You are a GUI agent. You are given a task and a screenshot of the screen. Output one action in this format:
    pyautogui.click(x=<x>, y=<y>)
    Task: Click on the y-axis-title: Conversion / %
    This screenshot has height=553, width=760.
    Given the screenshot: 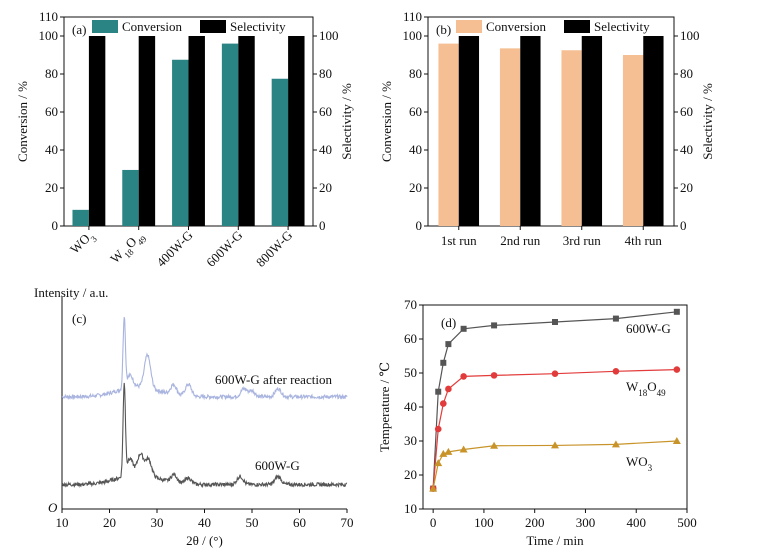 What is the action you would take?
    pyautogui.click(x=386, y=121)
    